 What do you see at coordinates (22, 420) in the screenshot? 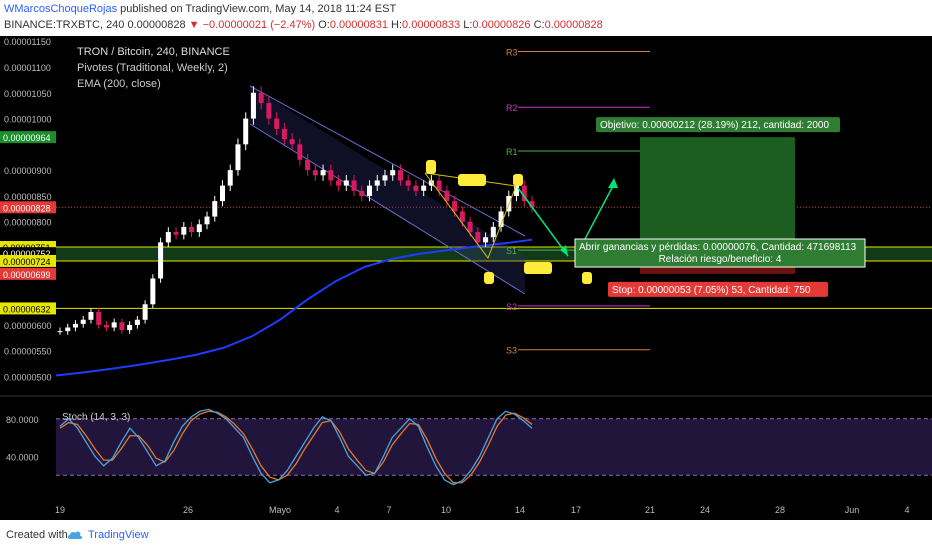
I see `stoch-tick-label: 80.0000` at bounding box center [22, 420].